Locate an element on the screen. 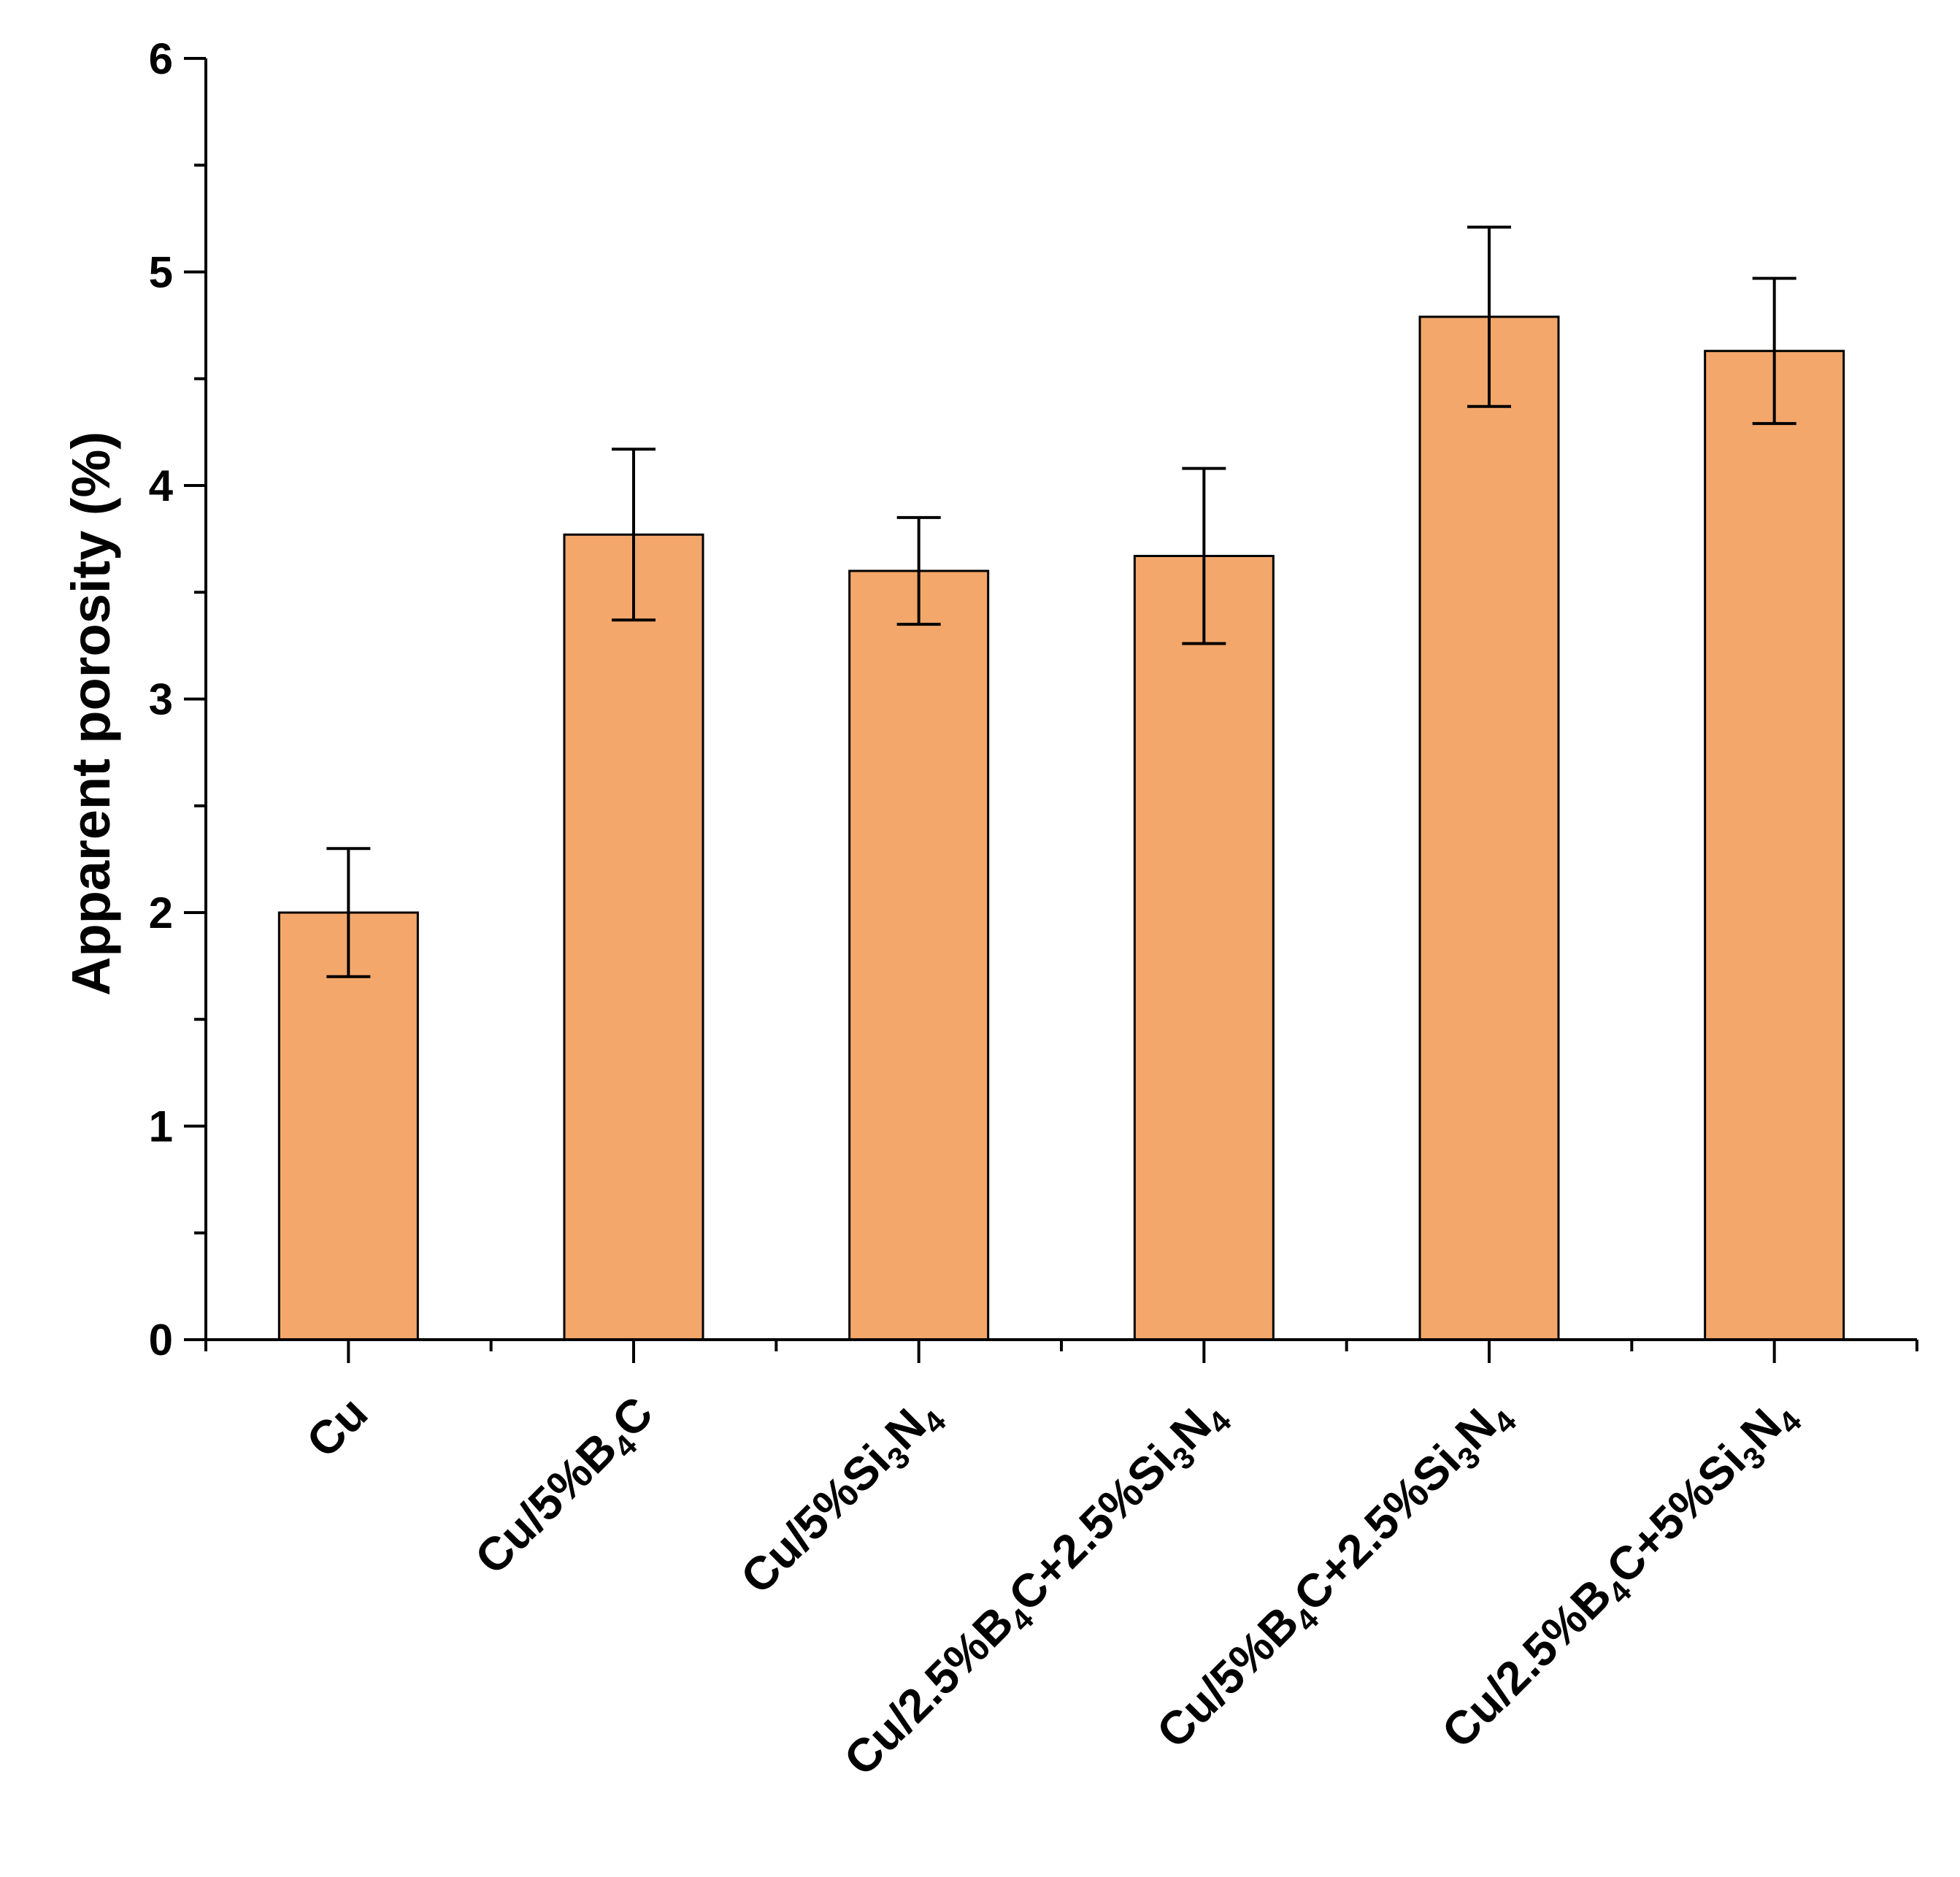  y-tick-label: 1 is located at coordinates (161, 1126).